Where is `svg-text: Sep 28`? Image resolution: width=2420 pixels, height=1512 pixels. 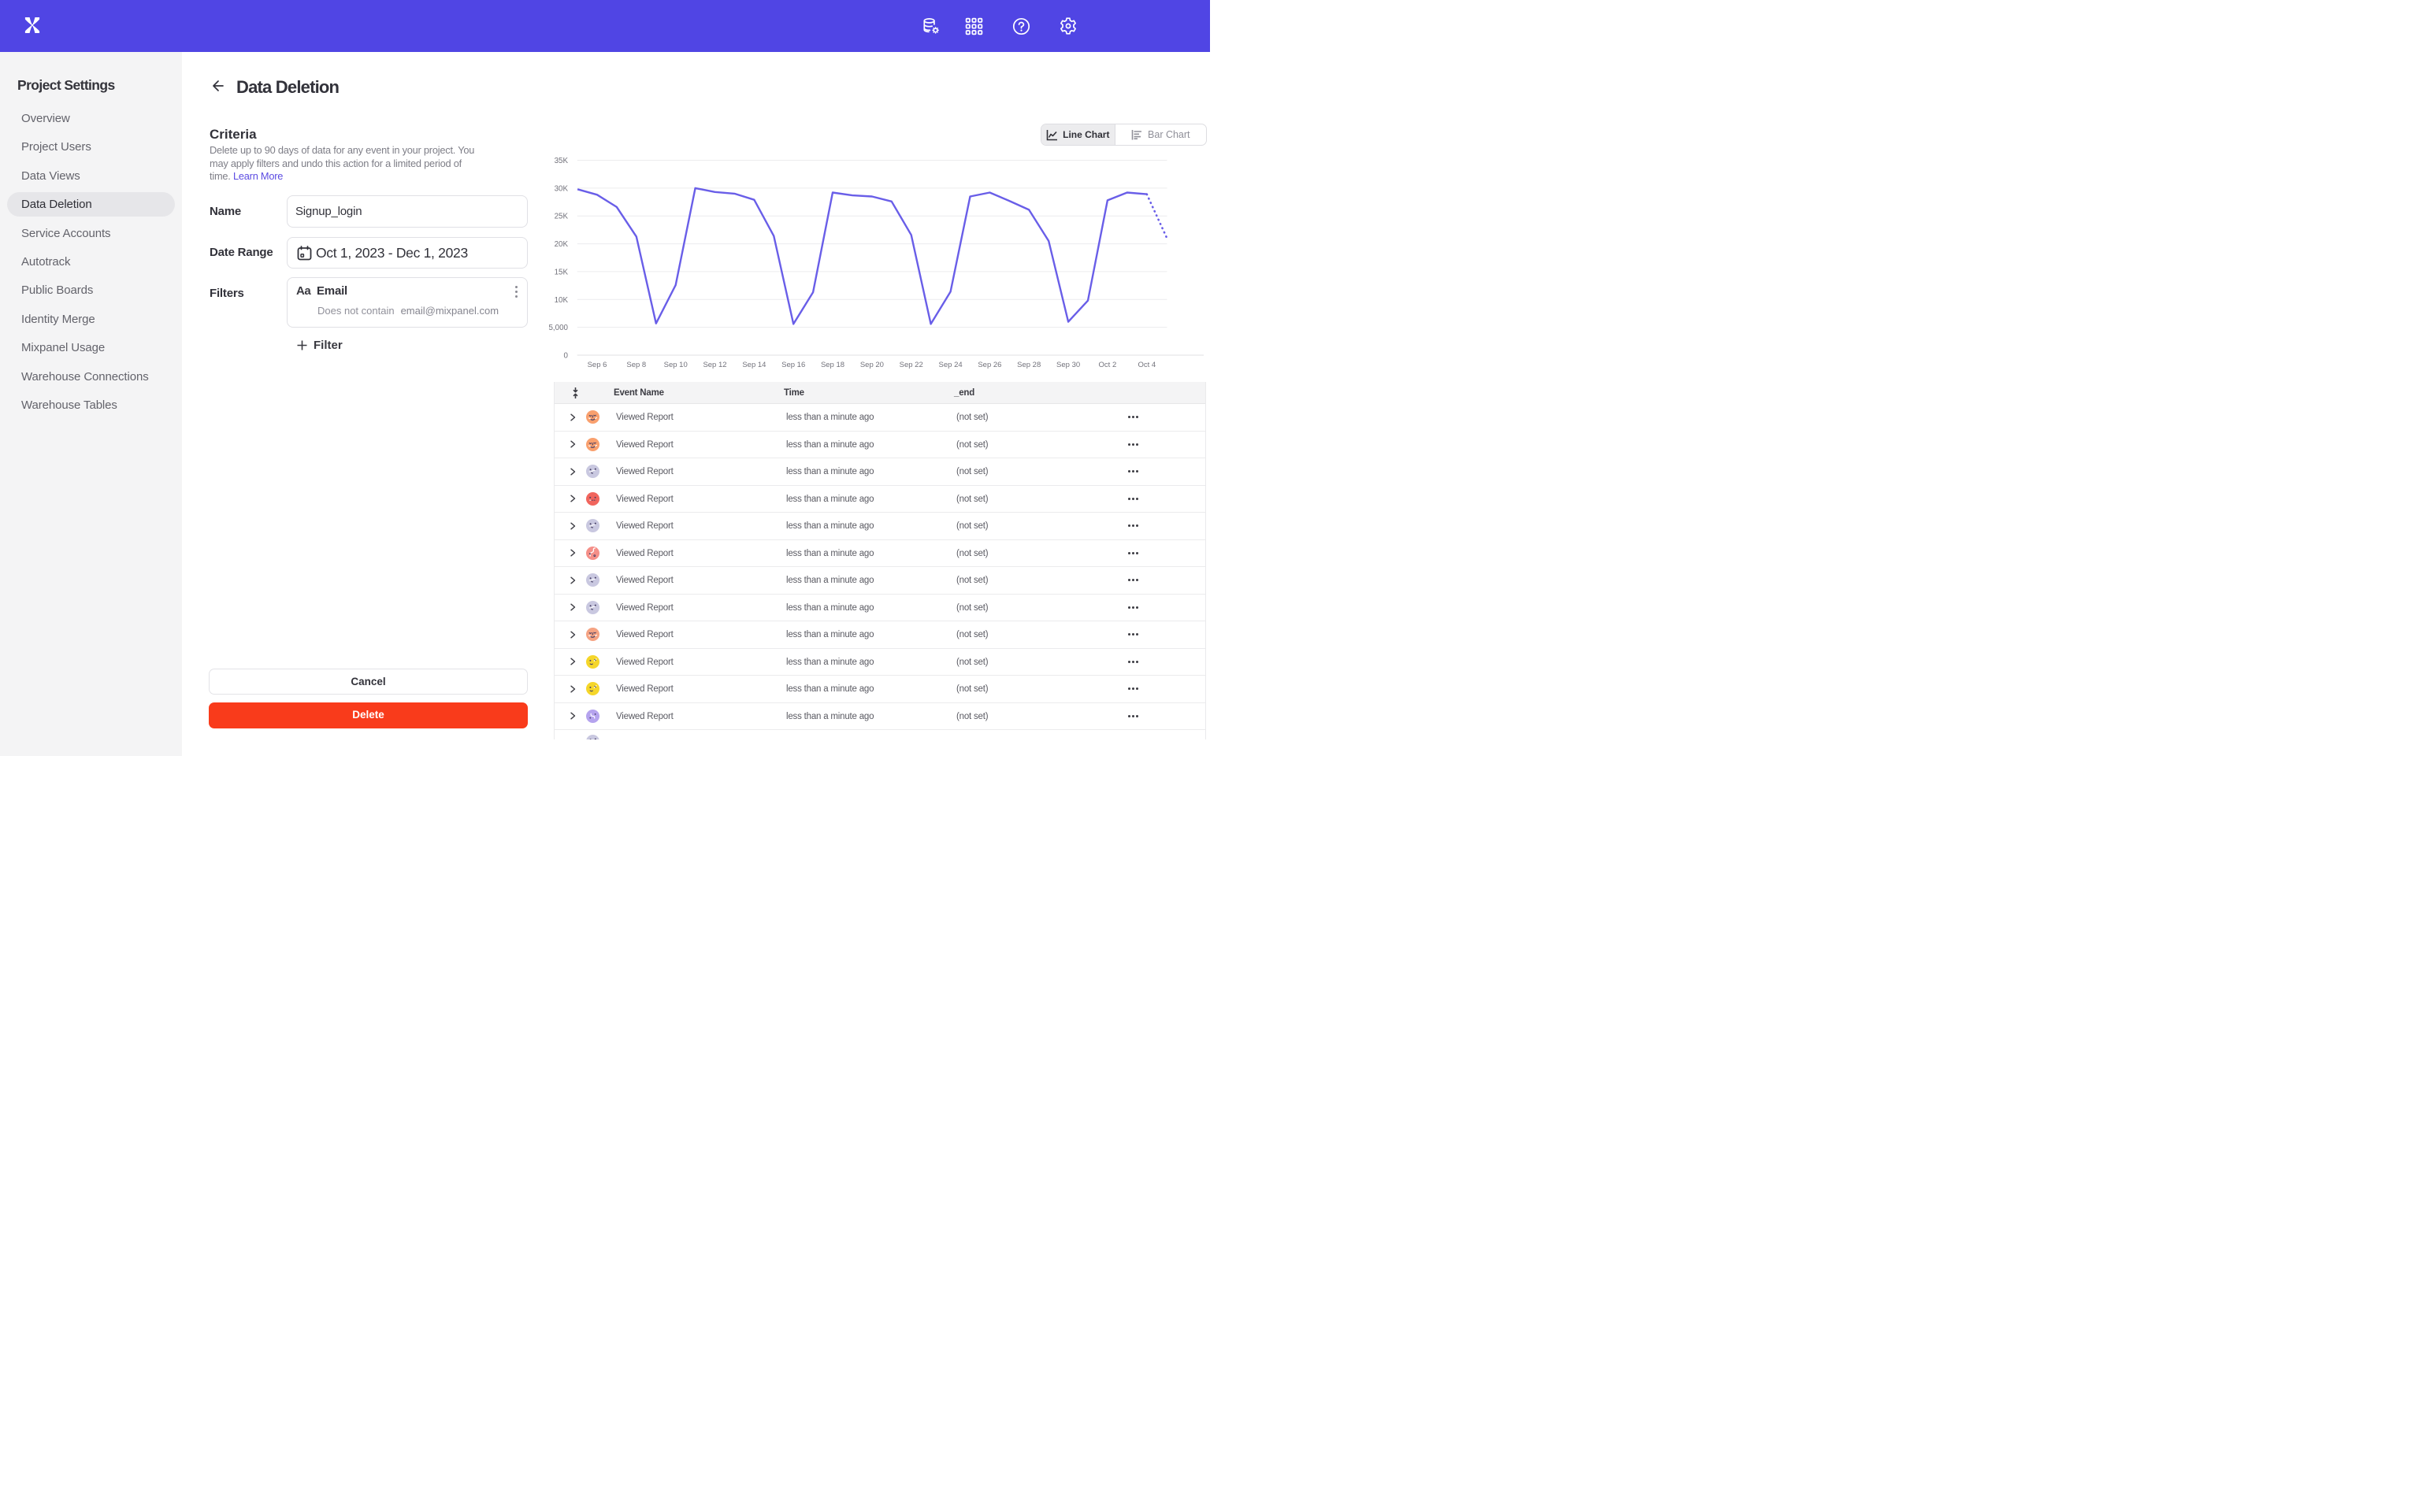 svg-text: Sep 28 is located at coordinates (1029, 365).